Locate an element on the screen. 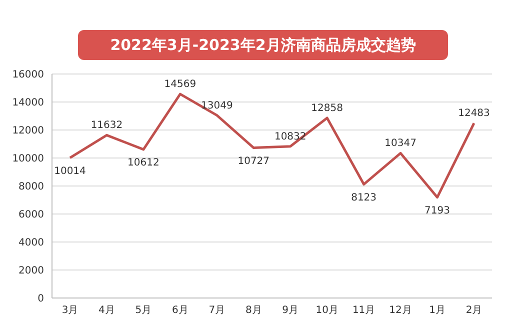 Image resolution: width=510 pixels, height=330 pixels. data-label: 14569 is located at coordinates (180, 84).